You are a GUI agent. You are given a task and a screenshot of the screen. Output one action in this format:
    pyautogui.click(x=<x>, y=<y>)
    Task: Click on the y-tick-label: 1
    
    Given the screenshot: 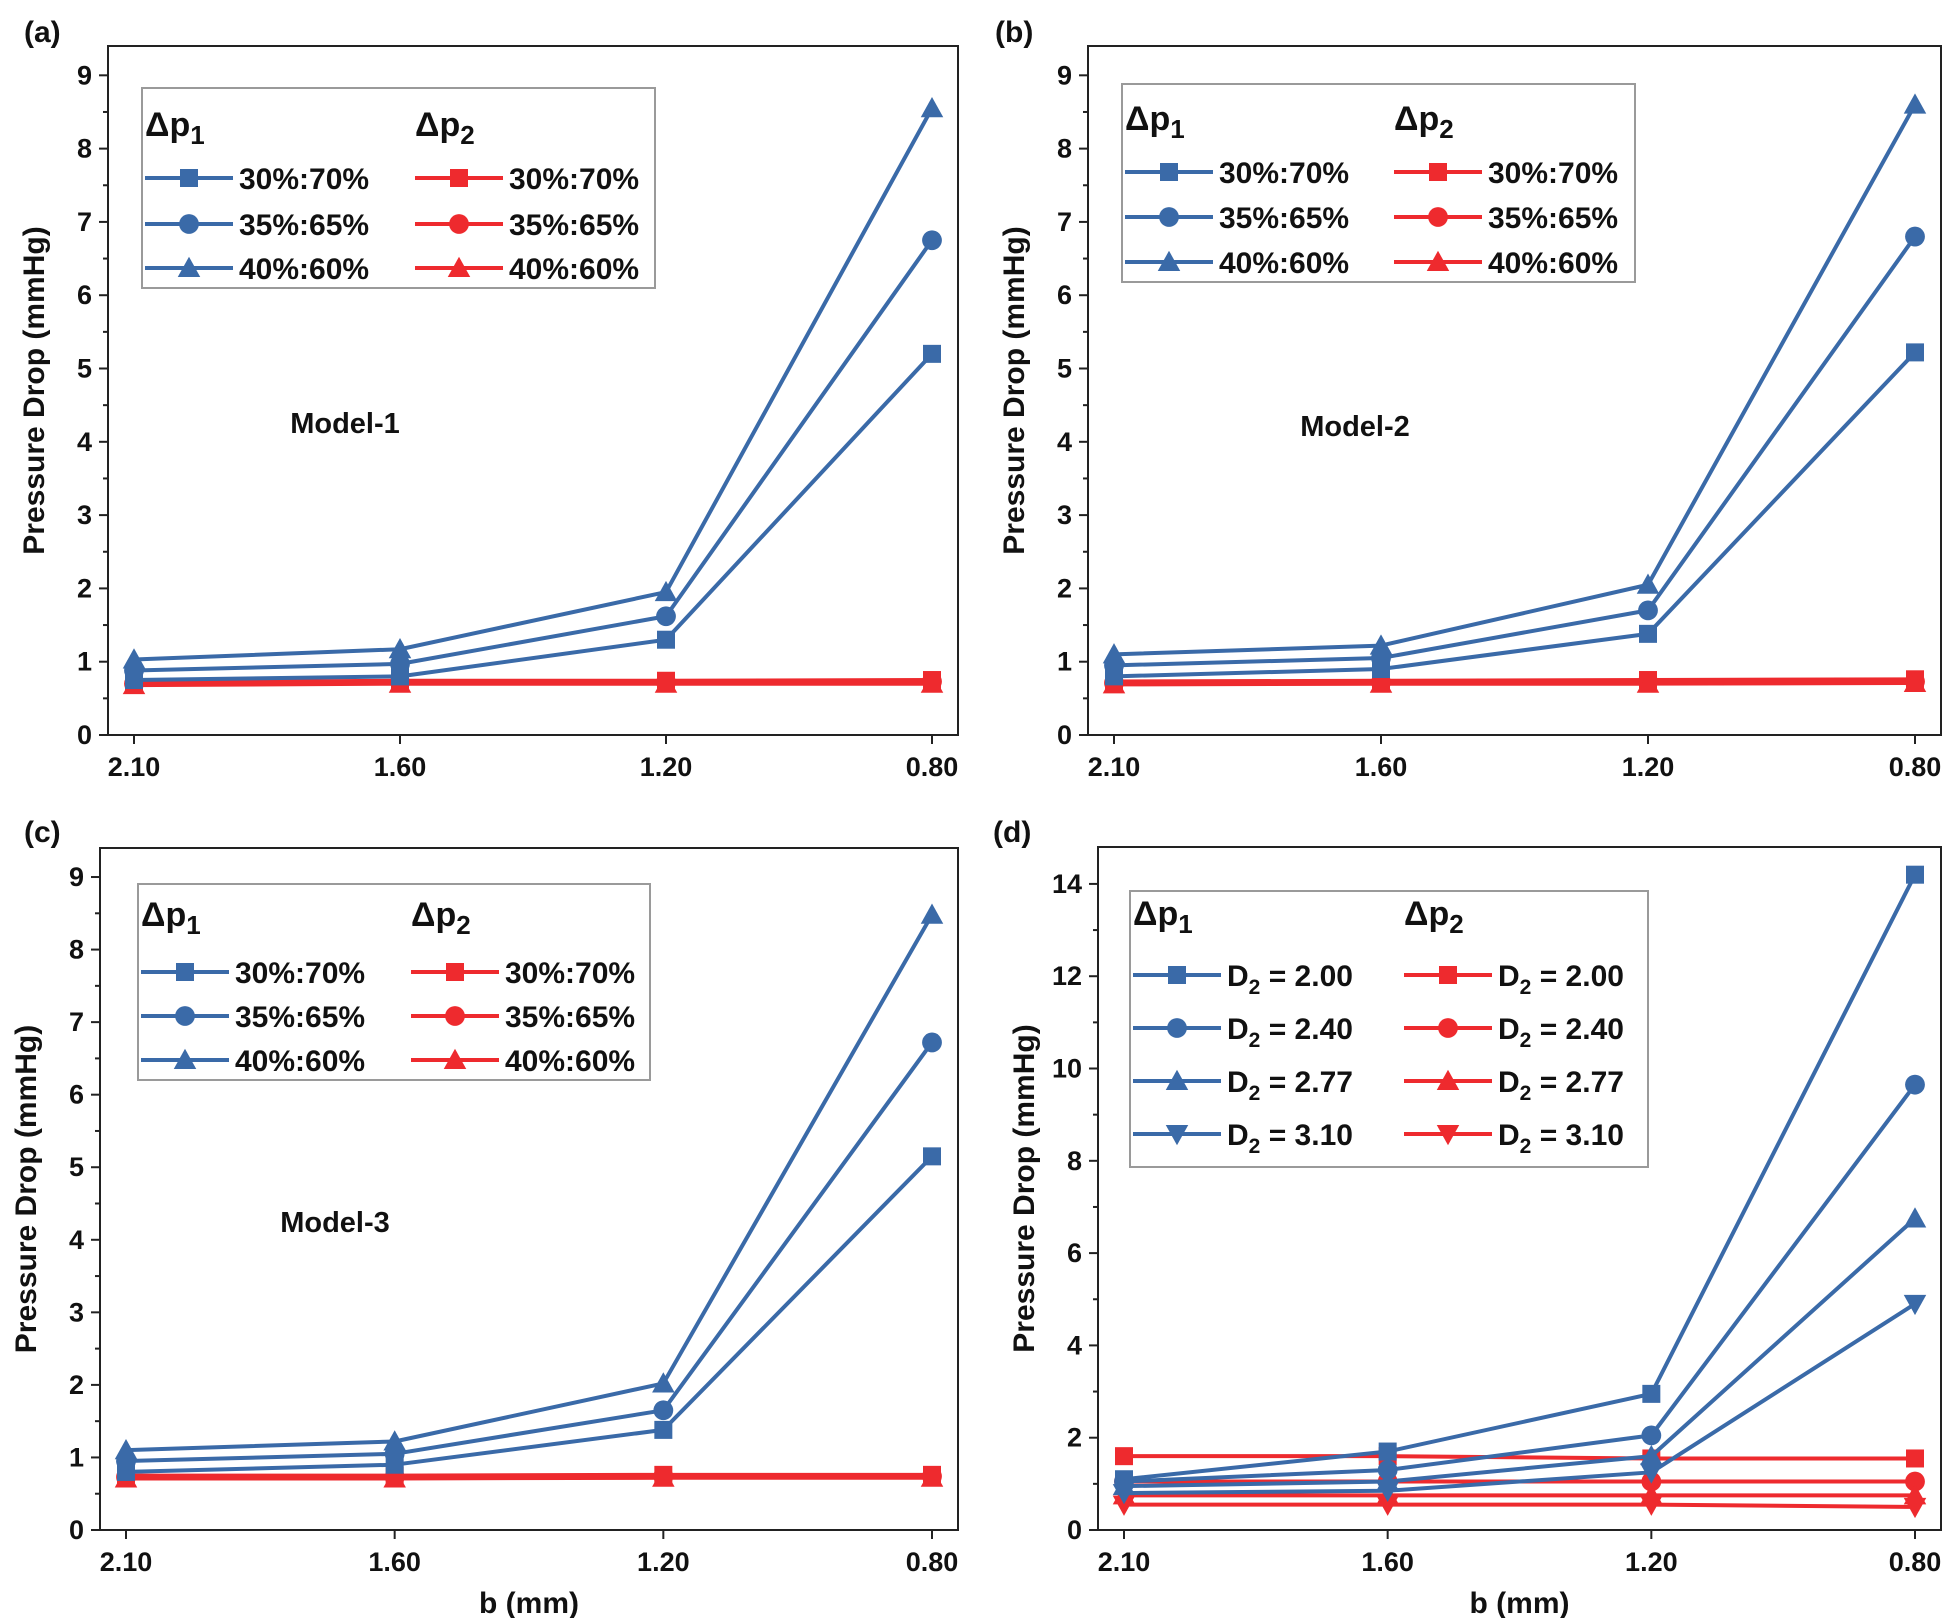 What is the action you would take?
    pyautogui.click(x=1064, y=662)
    